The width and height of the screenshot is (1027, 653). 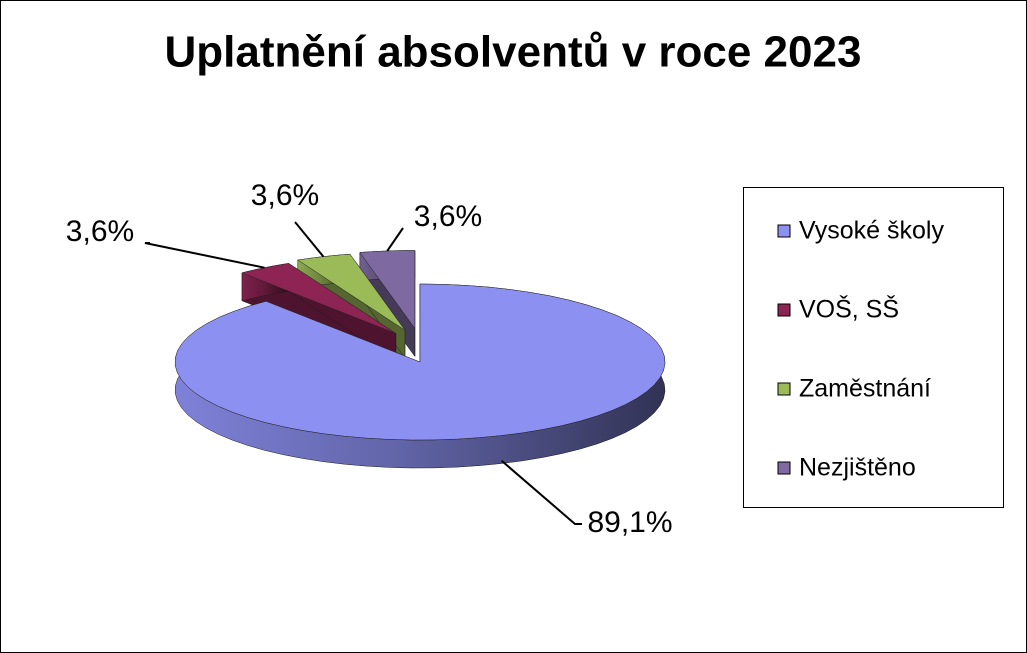 What do you see at coordinates (857, 468) in the screenshot?
I see `legend-label: Nezjištěno` at bounding box center [857, 468].